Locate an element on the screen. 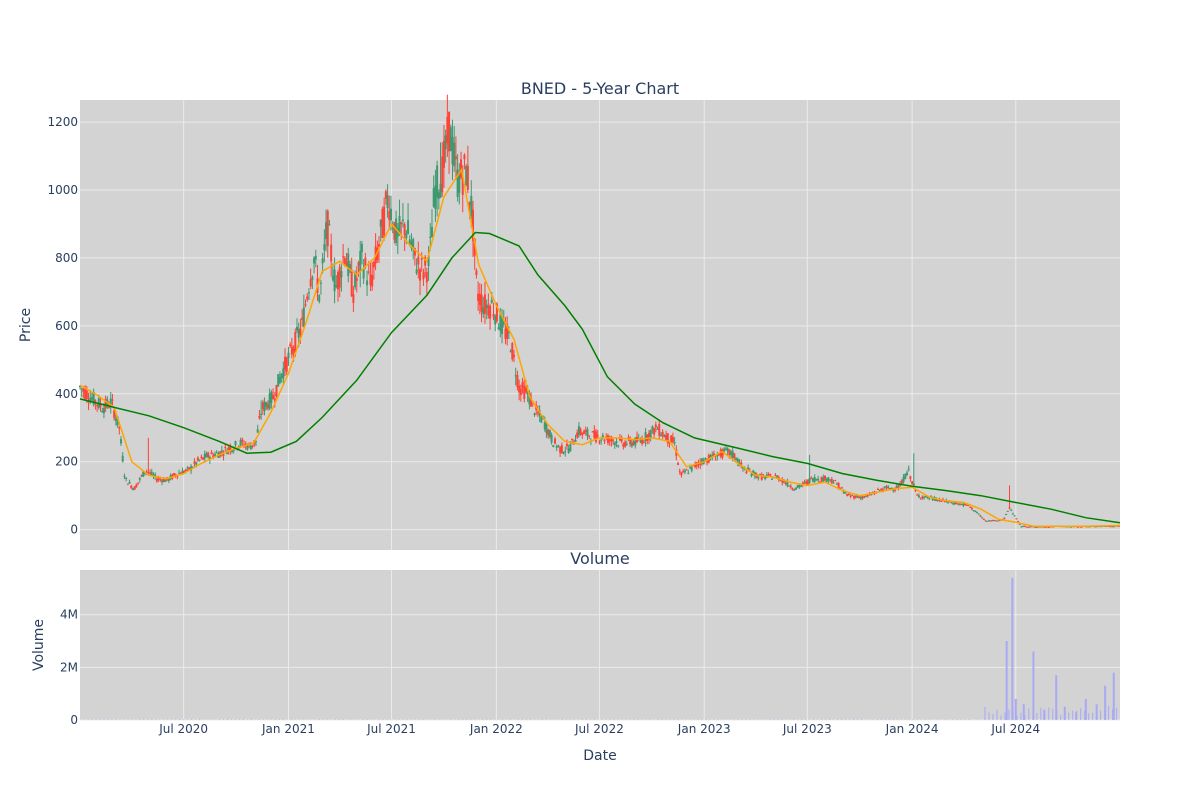  volume-chart-title: Volume is located at coordinates (600, 558).